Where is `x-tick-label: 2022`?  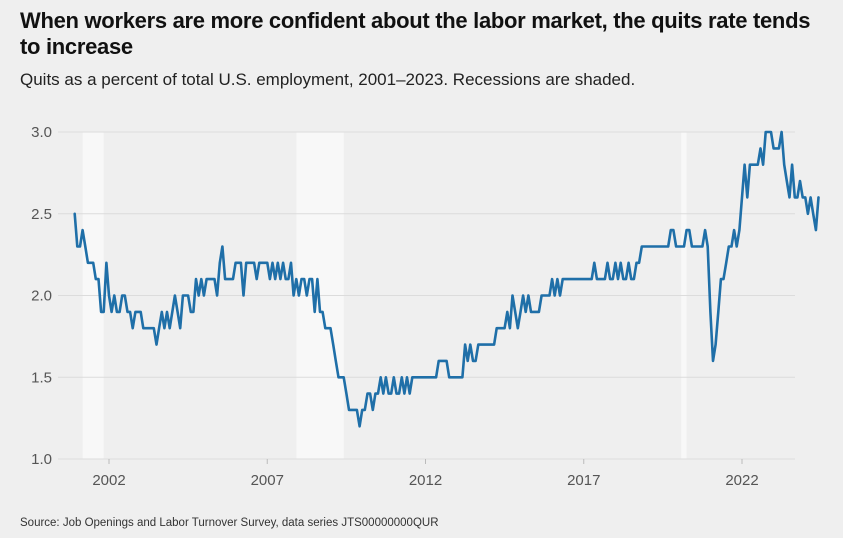
x-tick-label: 2022 is located at coordinates (741, 480).